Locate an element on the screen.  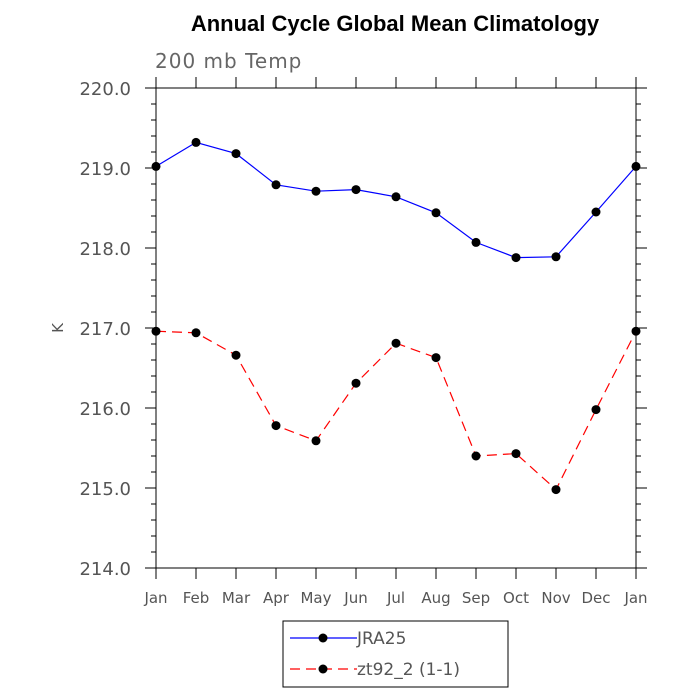
x-tick-label: Aug is located at coordinates (435, 598).